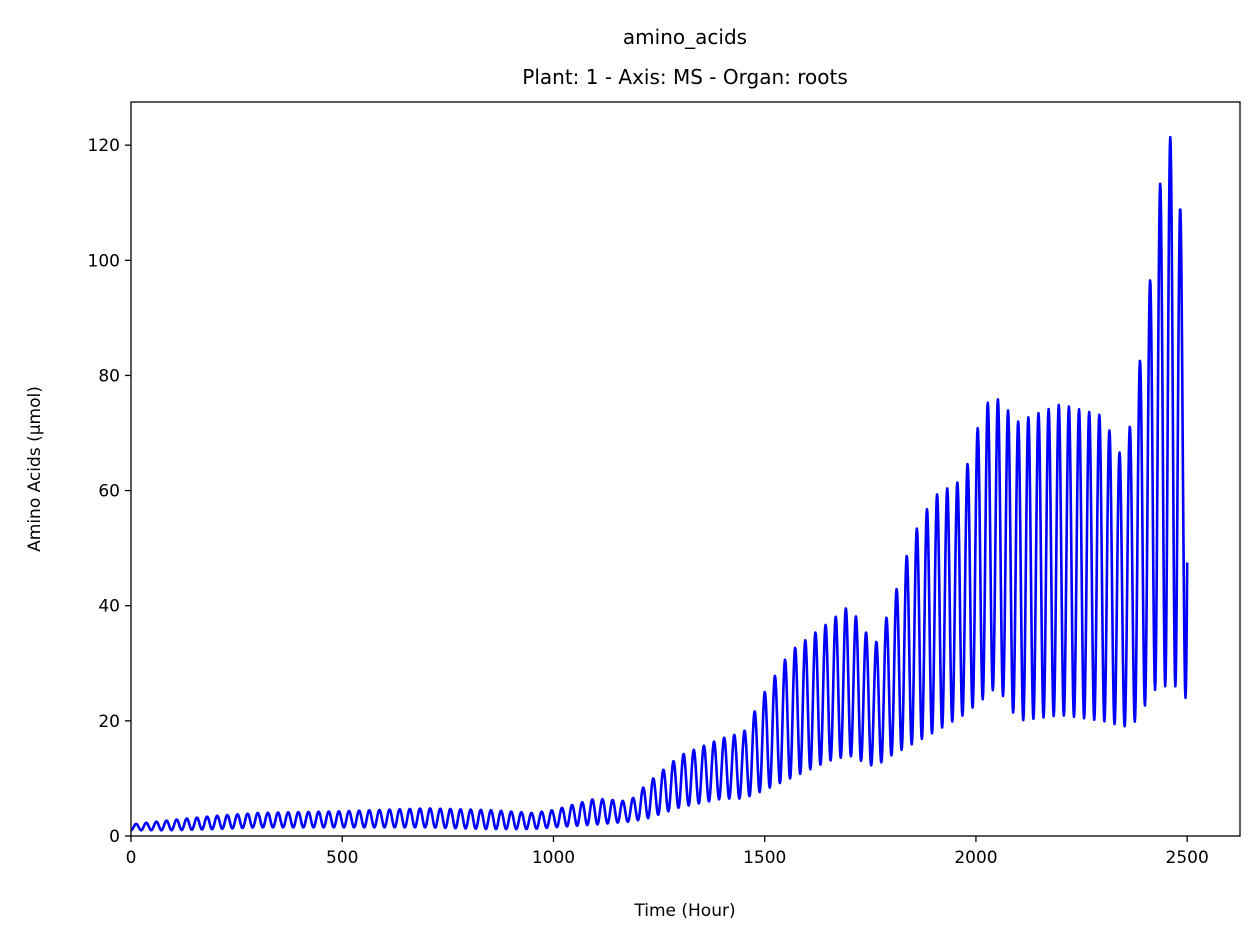  Describe the element at coordinates (114, 837) in the screenshot. I see `y-tick-label: 0` at that location.